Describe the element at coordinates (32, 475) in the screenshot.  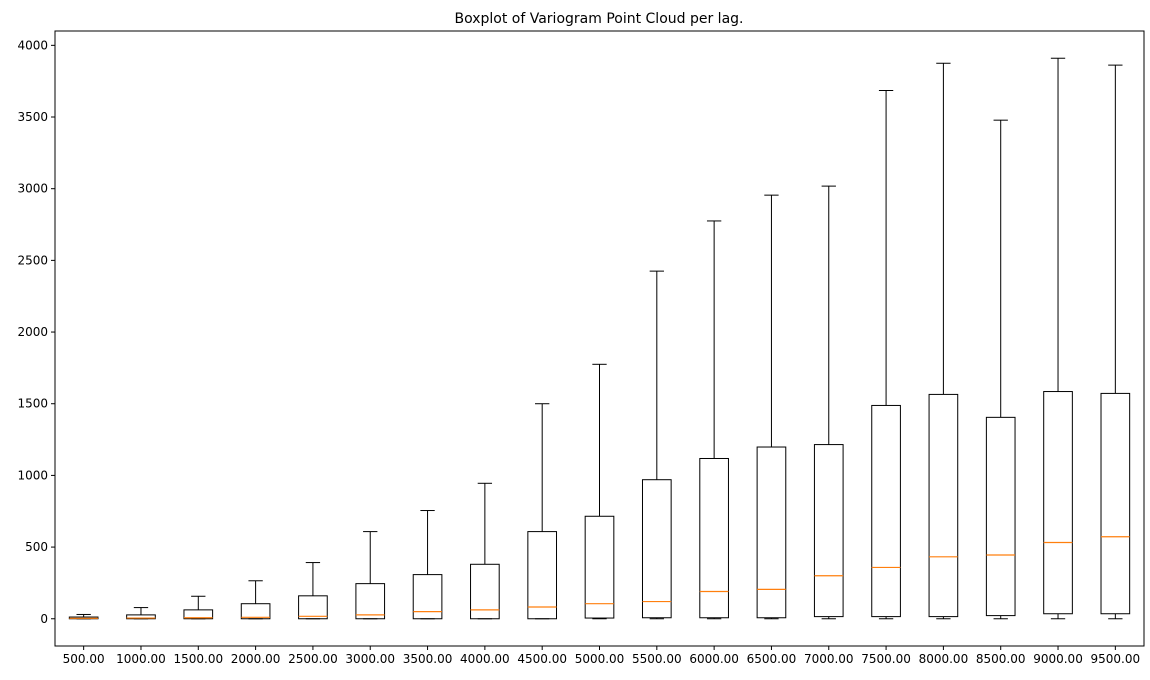
I see `y-tick-label: 1000` at that location.